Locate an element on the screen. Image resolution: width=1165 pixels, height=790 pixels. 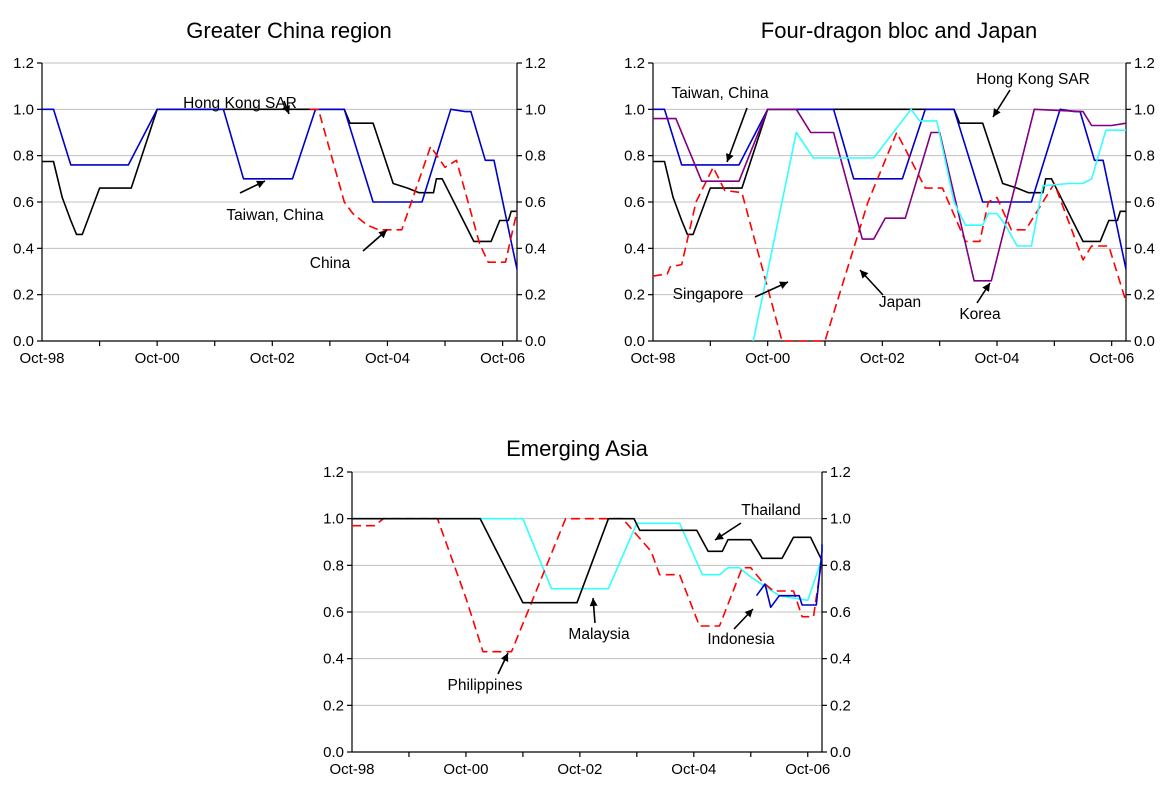
series-line-philippines is located at coordinates (587, 585).